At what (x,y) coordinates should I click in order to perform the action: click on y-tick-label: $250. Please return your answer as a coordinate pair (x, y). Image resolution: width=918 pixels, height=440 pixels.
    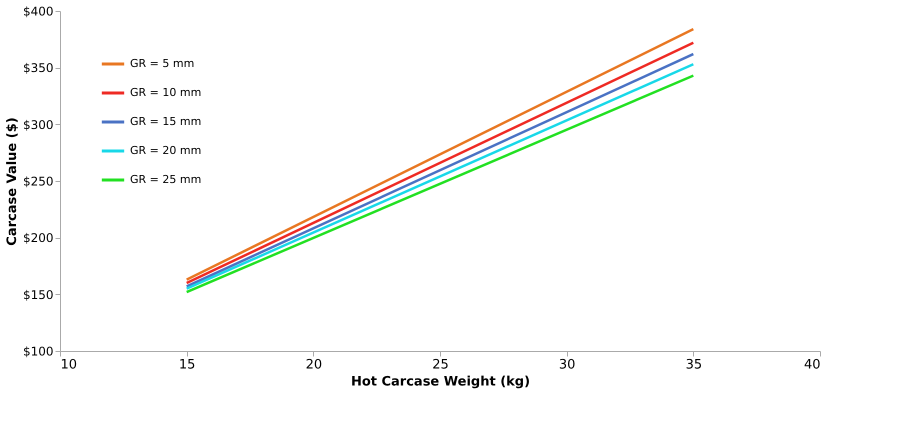
    Looking at the image, I should click on (38, 181).